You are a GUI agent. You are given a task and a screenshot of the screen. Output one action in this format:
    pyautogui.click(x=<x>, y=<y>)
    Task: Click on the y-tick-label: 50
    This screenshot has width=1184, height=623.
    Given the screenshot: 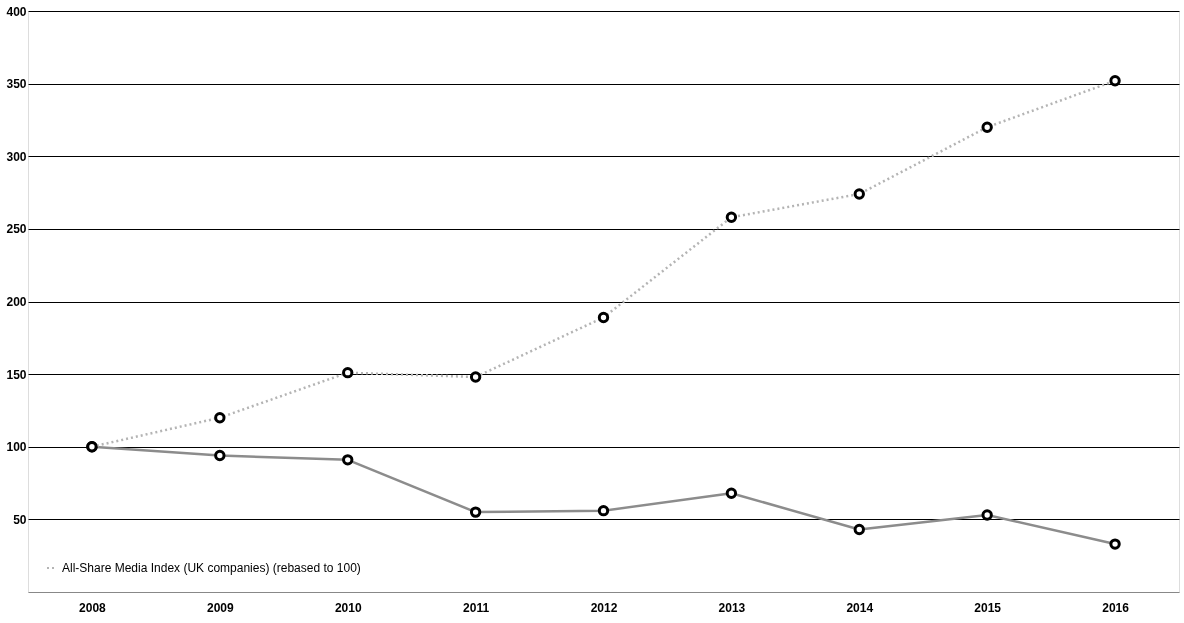 What is the action you would take?
    pyautogui.click(x=20, y=519)
    